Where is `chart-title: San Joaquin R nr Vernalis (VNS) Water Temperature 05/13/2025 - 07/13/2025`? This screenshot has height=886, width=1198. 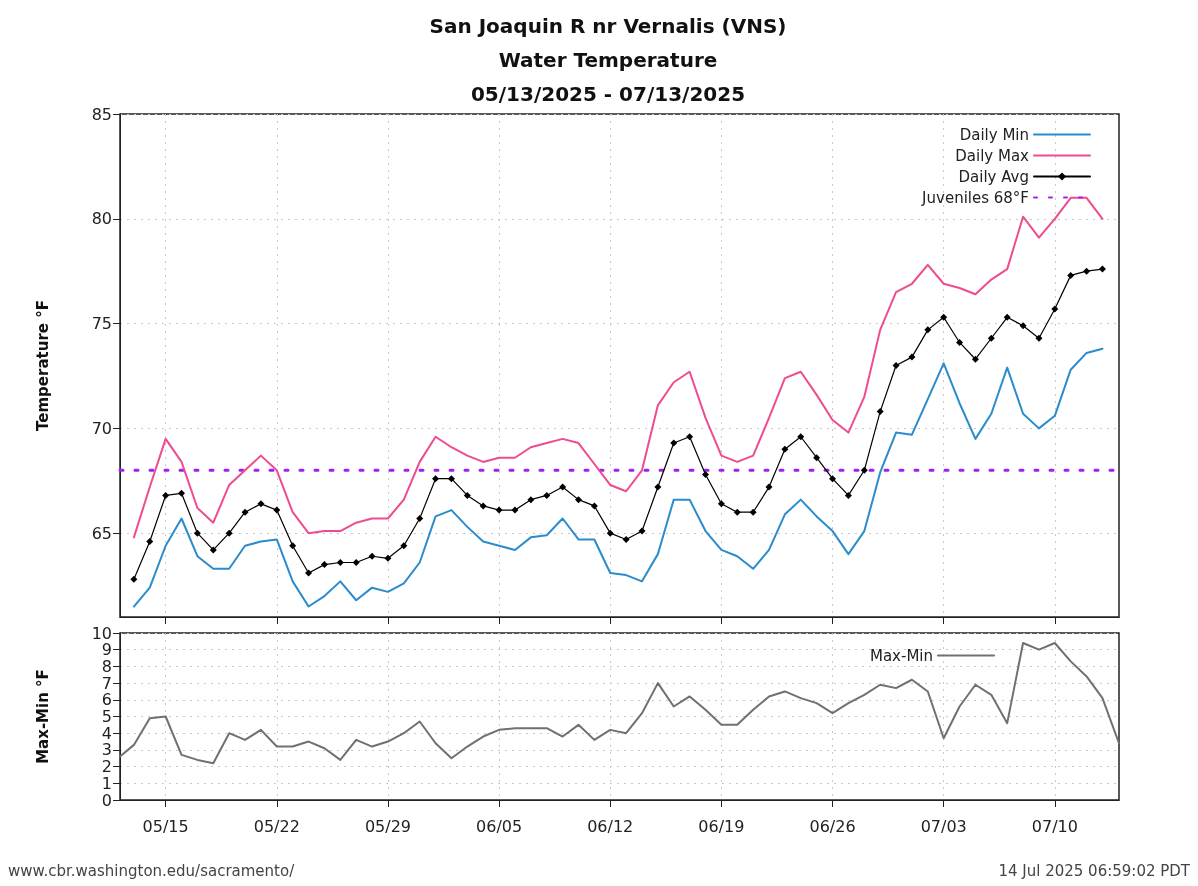
chart-title: San Joaquin R nr Vernalis (VNS) Water Temperature 05/13/2025 - 07/13/2025 is located at coordinates (608, 60).